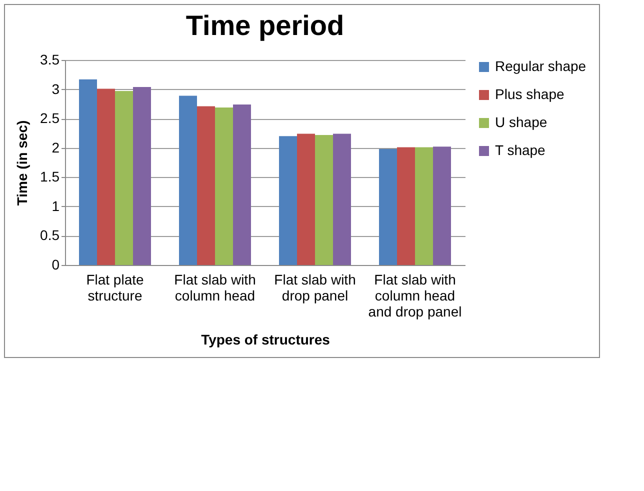 The width and height of the screenshot is (644, 491). What do you see at coordinates (215, 288) in the screenshot?
I see `x-tick-label: Flat slab with column head` at bounding box center [215, 288].